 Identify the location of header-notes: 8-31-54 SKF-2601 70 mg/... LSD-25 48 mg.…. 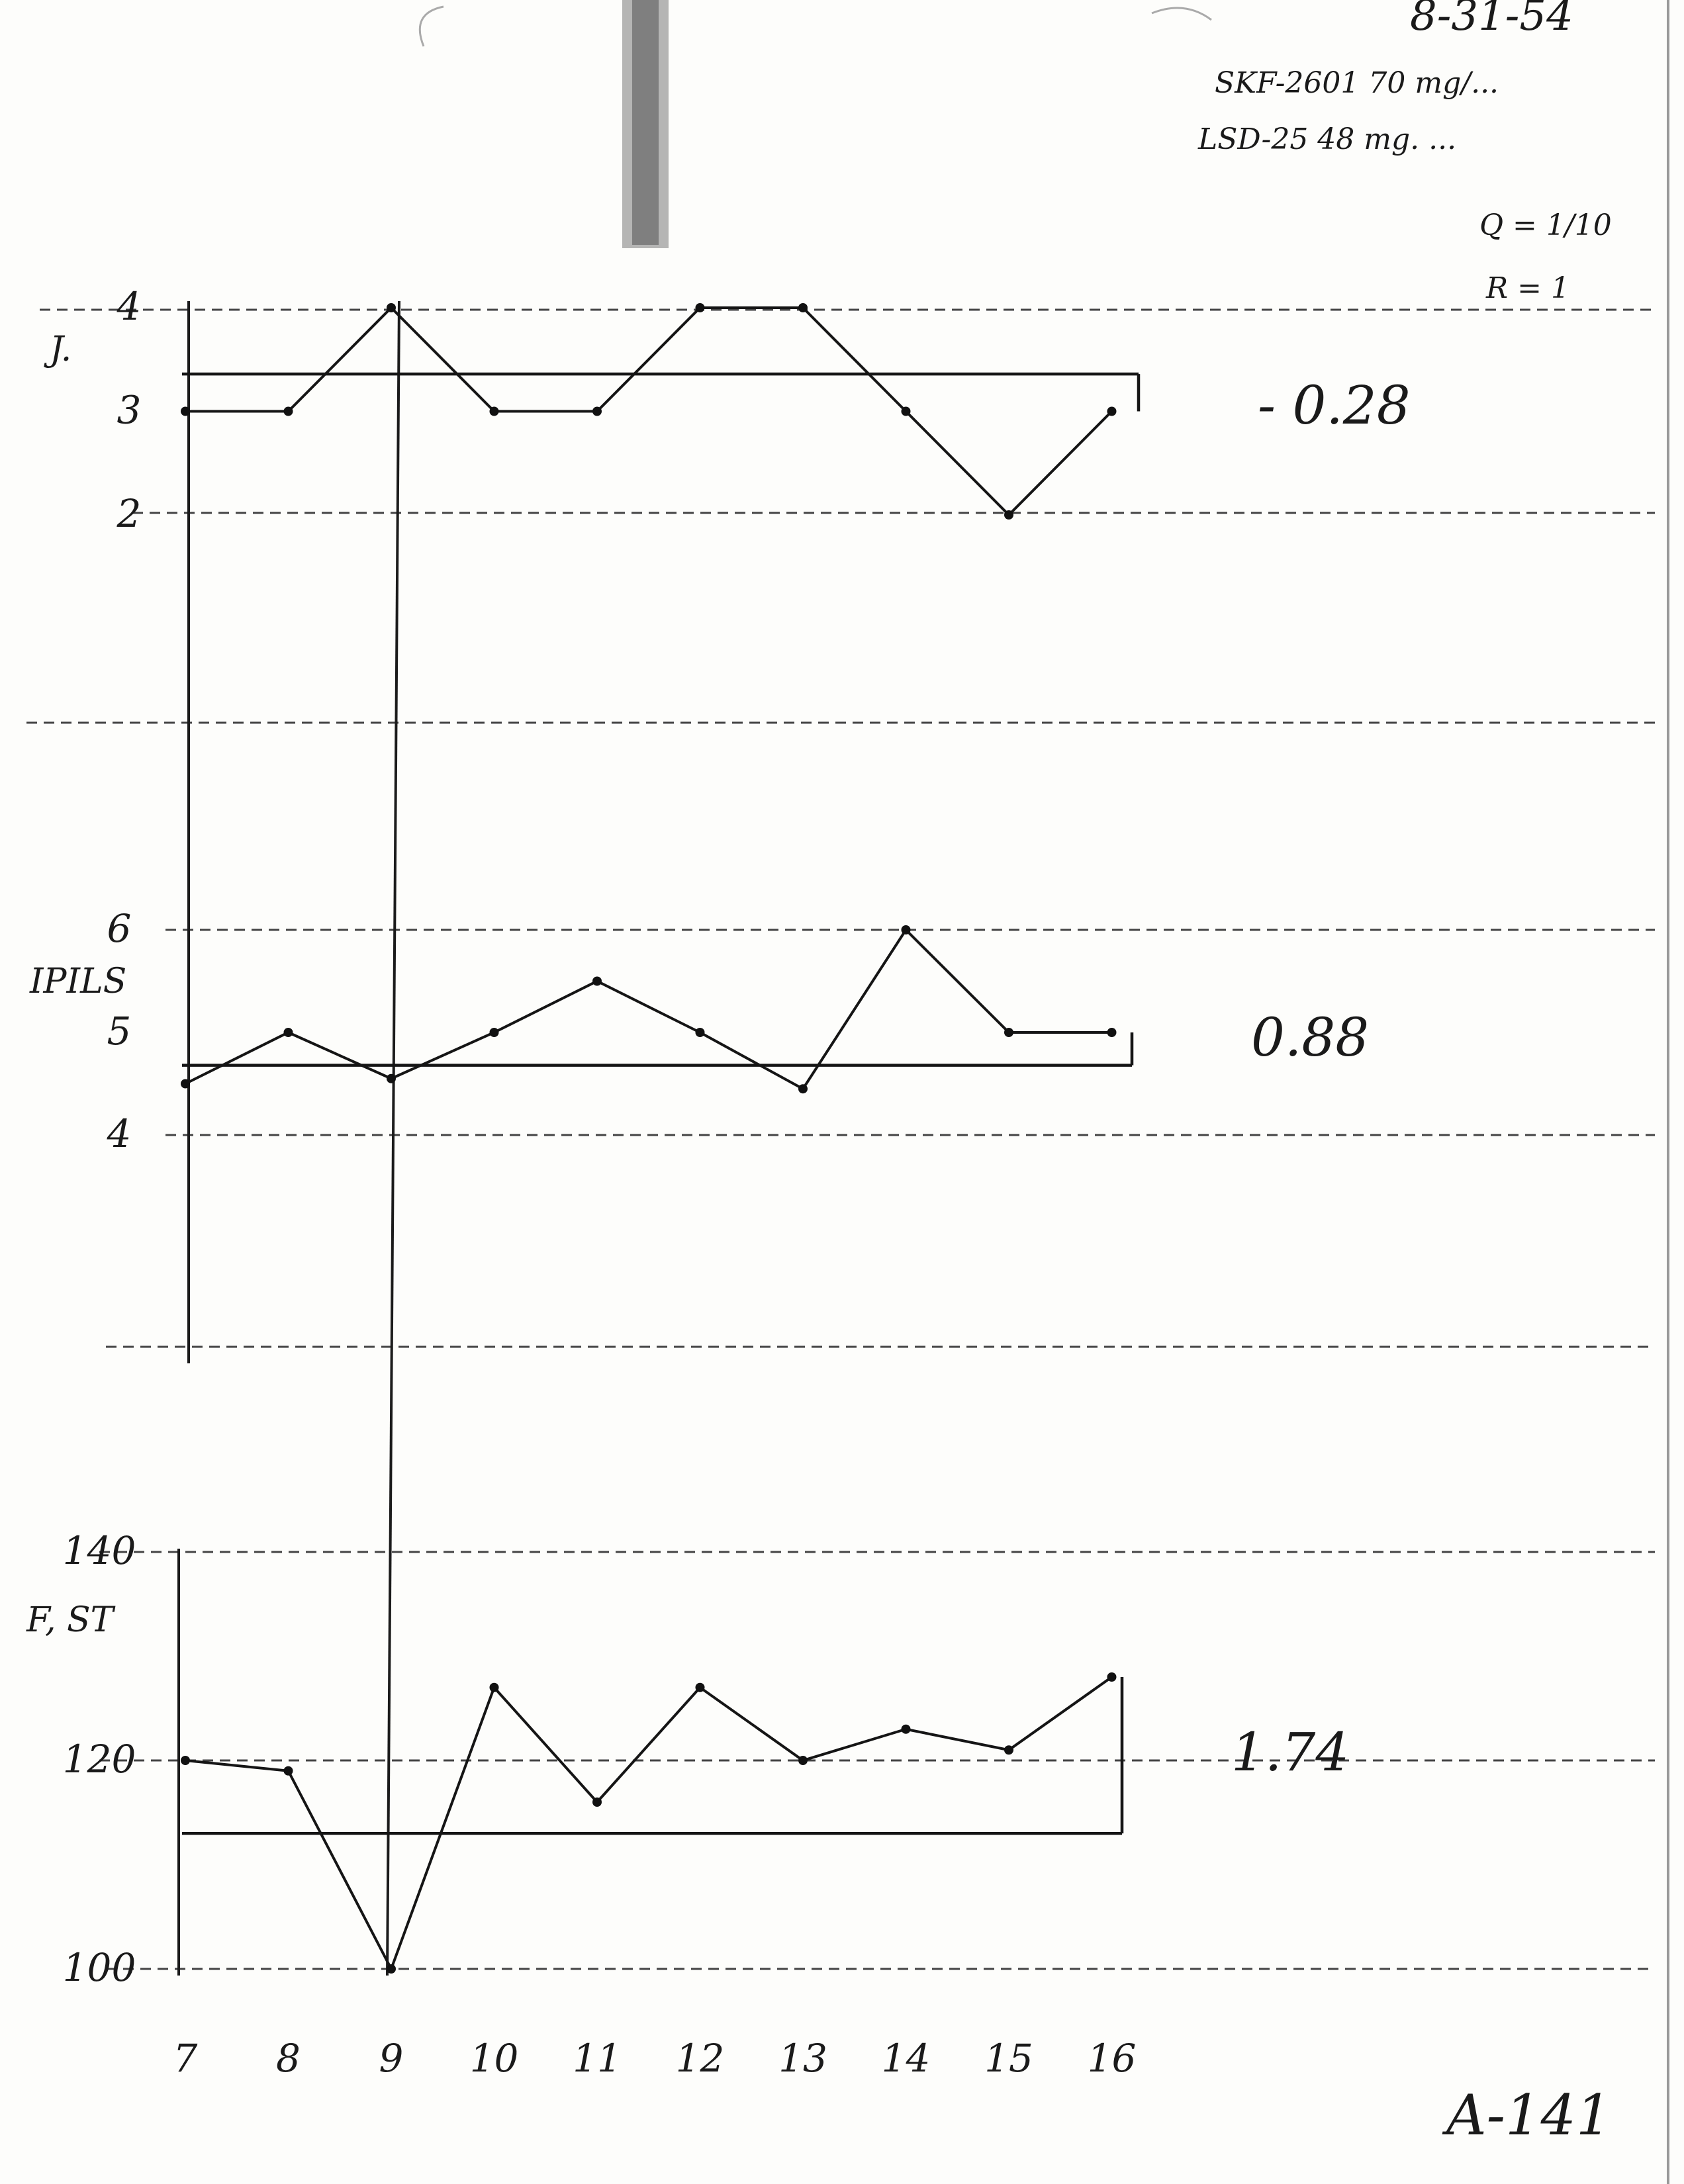
(1404, 152).